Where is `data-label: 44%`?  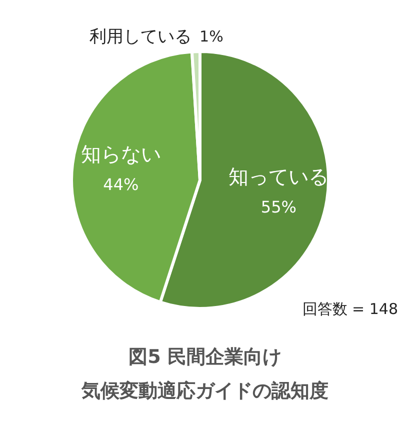
data-label: 44% is located at coordinates (121, 184).